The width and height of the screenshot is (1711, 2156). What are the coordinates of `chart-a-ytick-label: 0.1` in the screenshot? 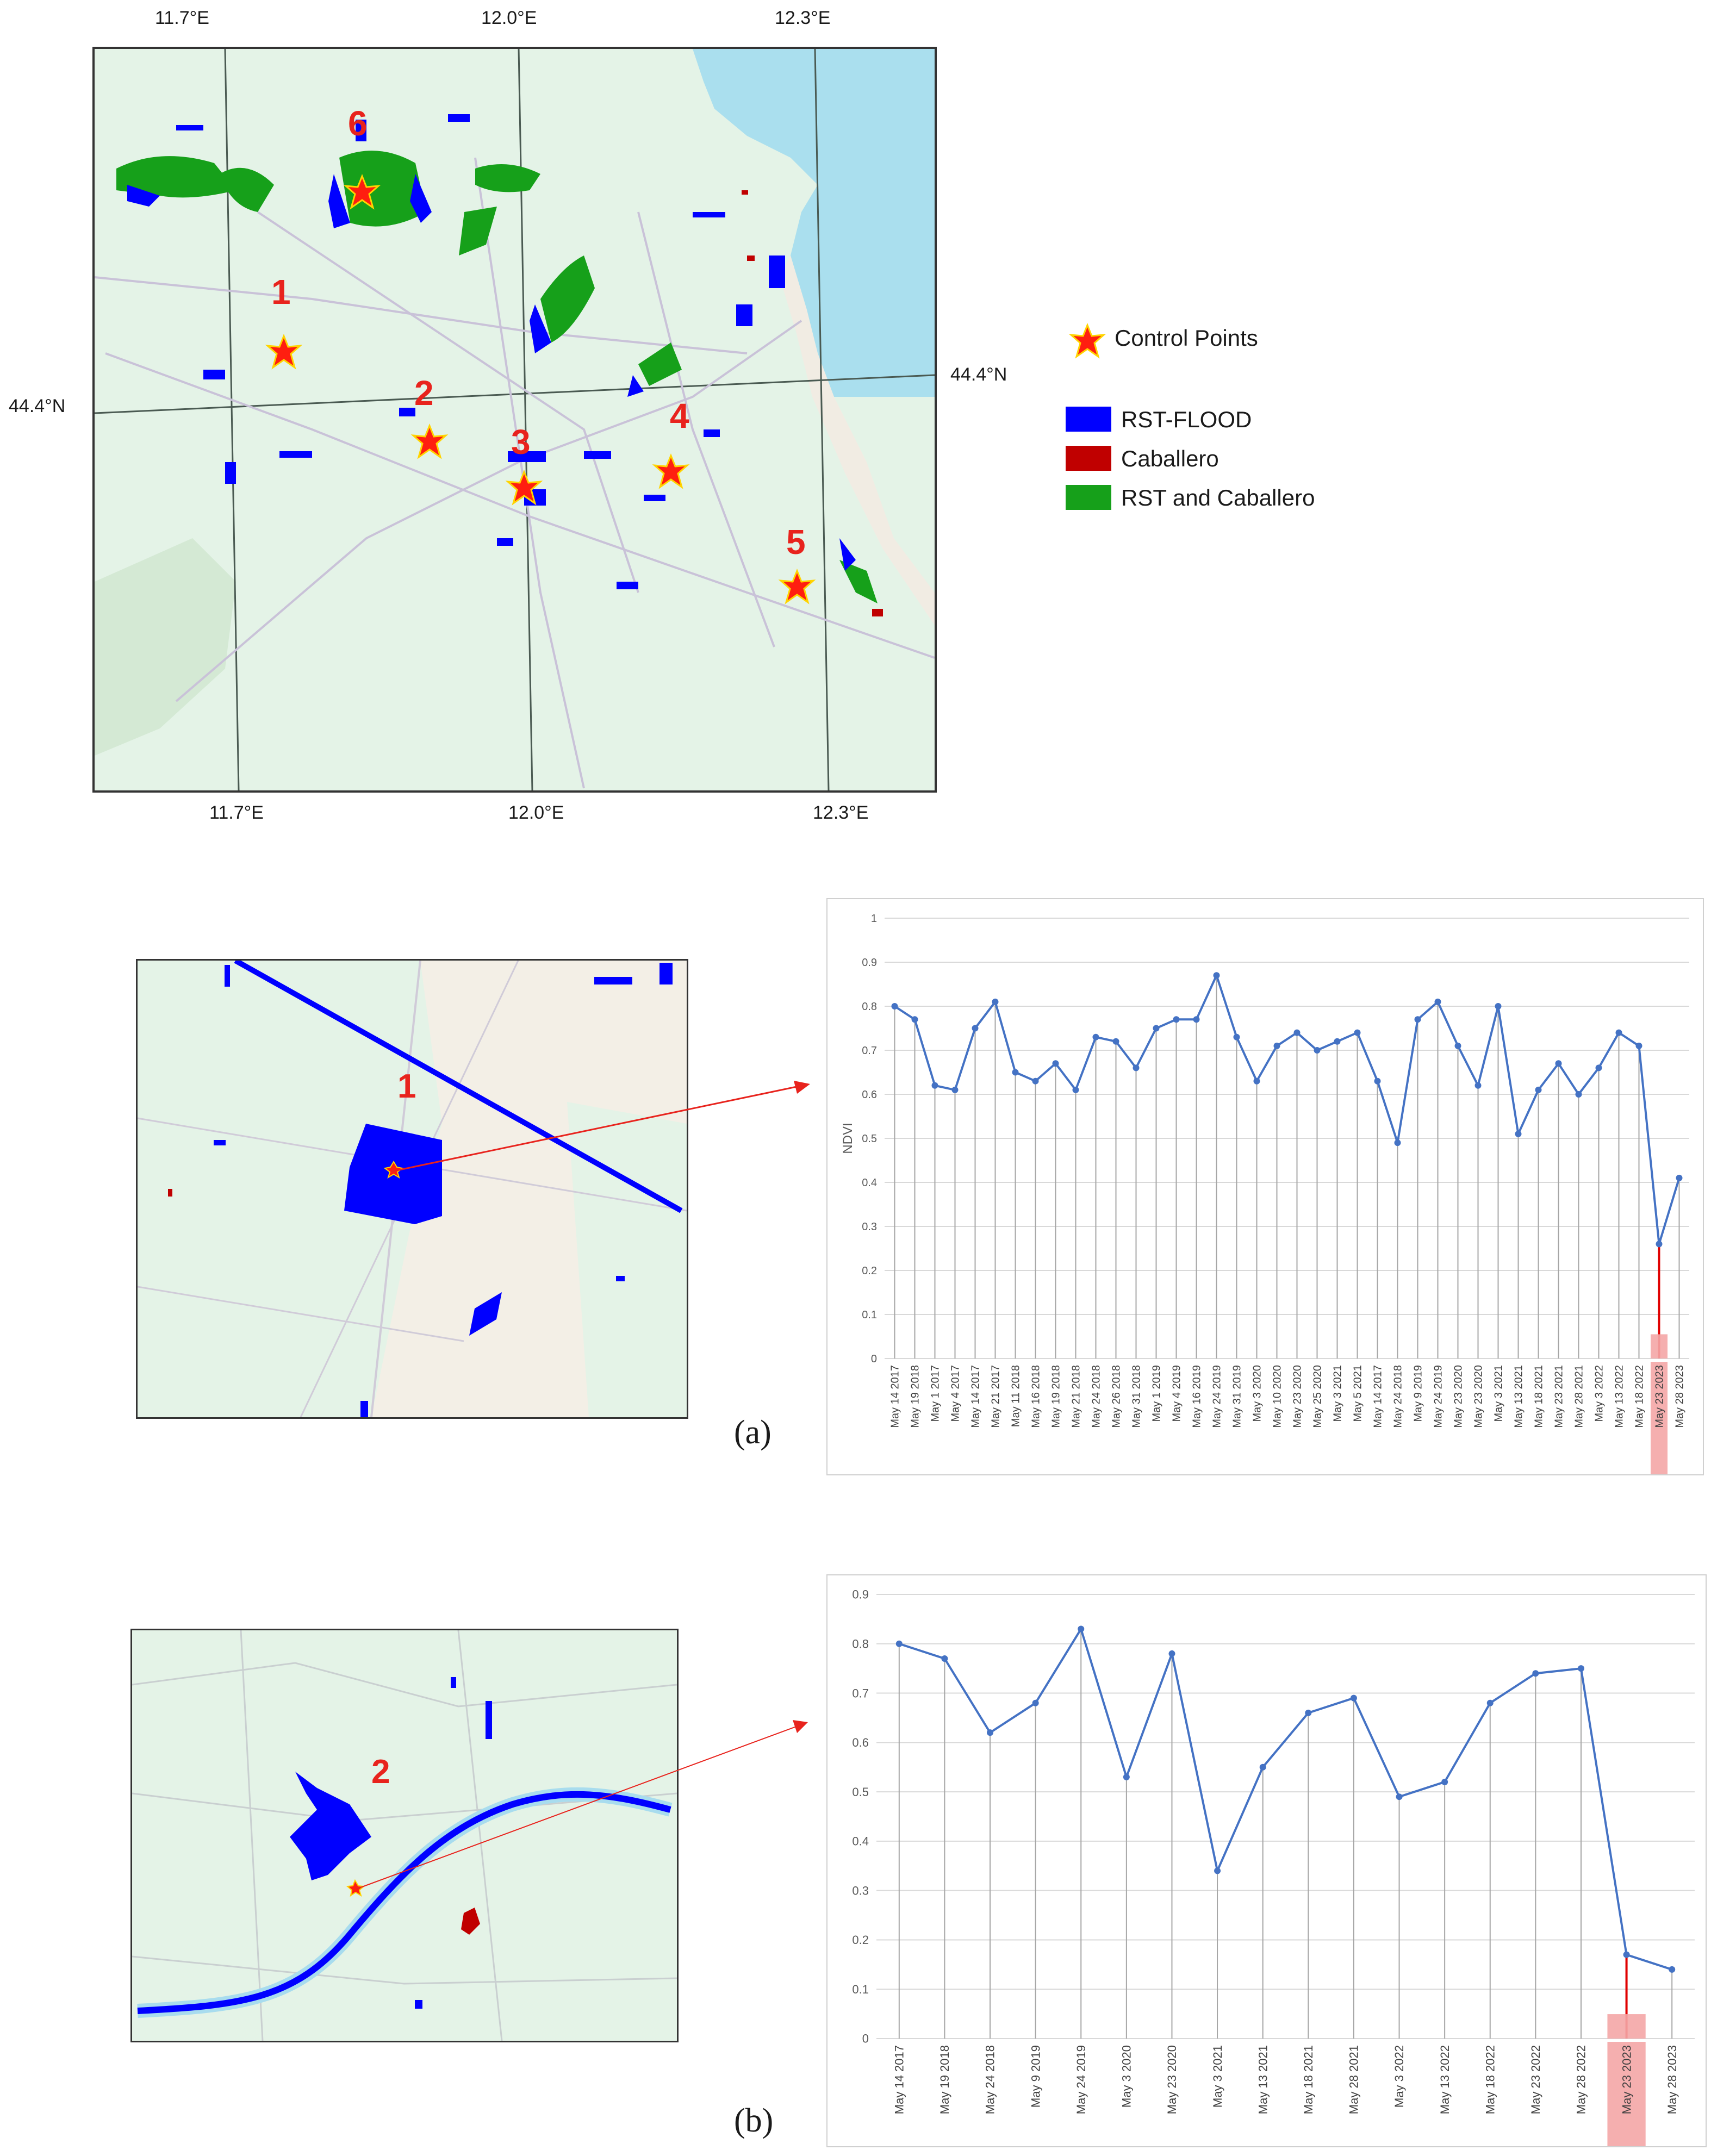 It's located at (869, 1315).